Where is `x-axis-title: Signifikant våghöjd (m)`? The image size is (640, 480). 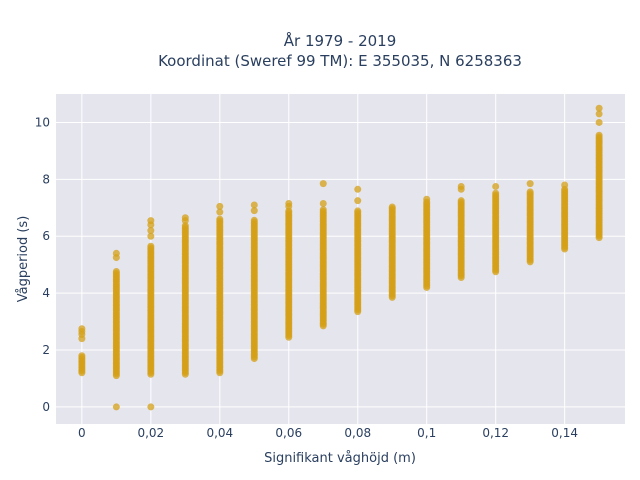
x-axis-title: Signifikant våghöjd (m) is located at coordinates (340, 458).